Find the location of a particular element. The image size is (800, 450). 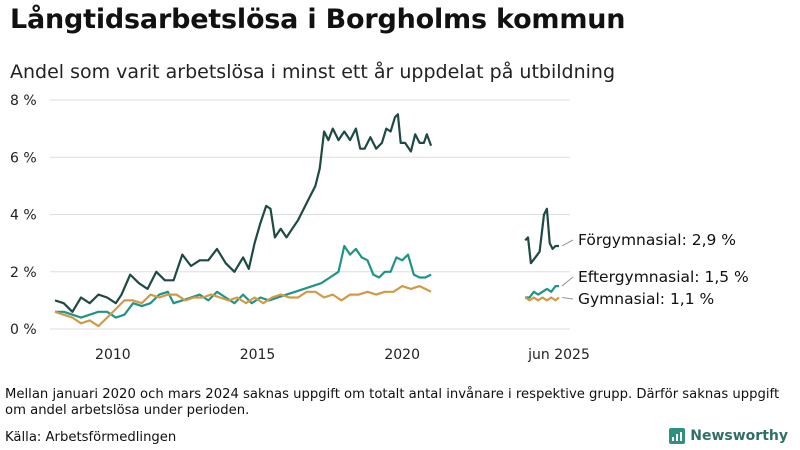

series-line-förgymnasial is located at coordinates (541, 236).